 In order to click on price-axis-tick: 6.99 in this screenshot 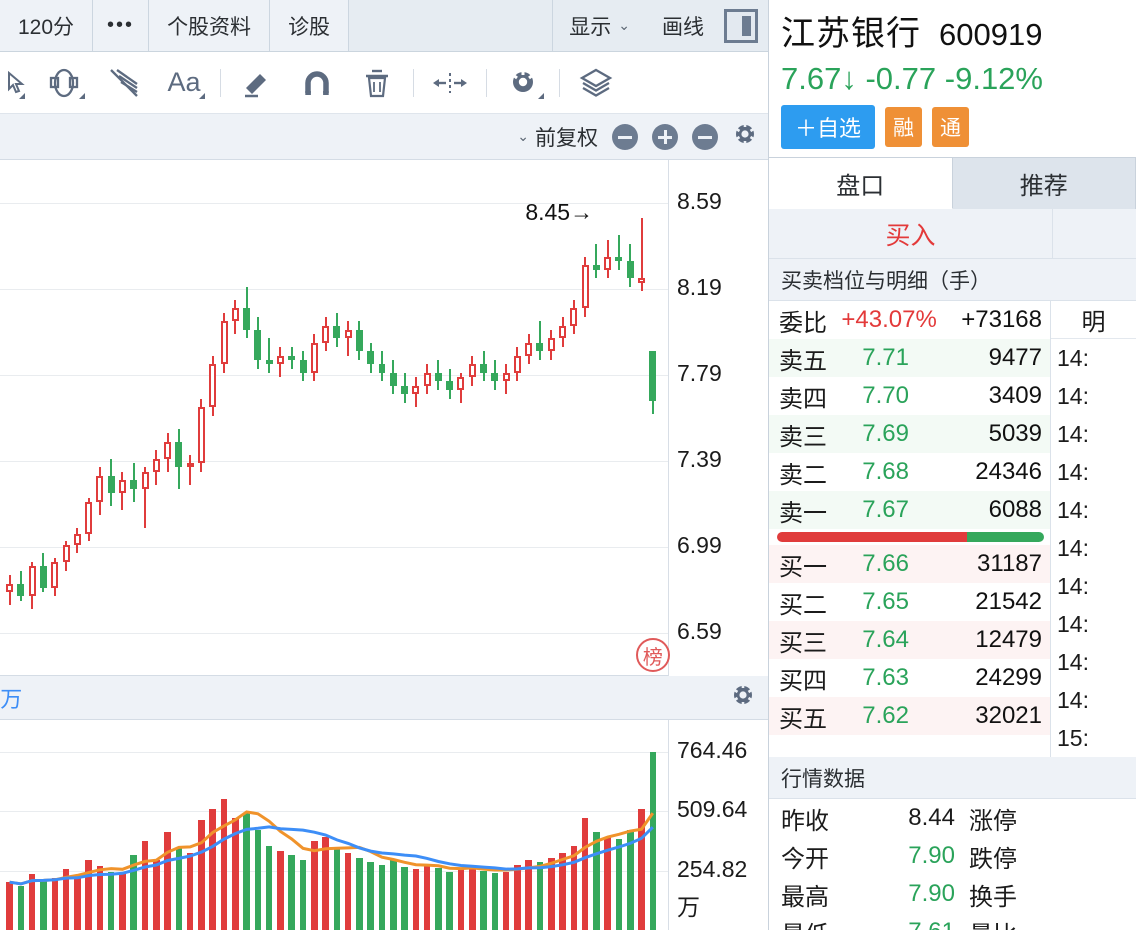, I will do `click(699, 545)`.